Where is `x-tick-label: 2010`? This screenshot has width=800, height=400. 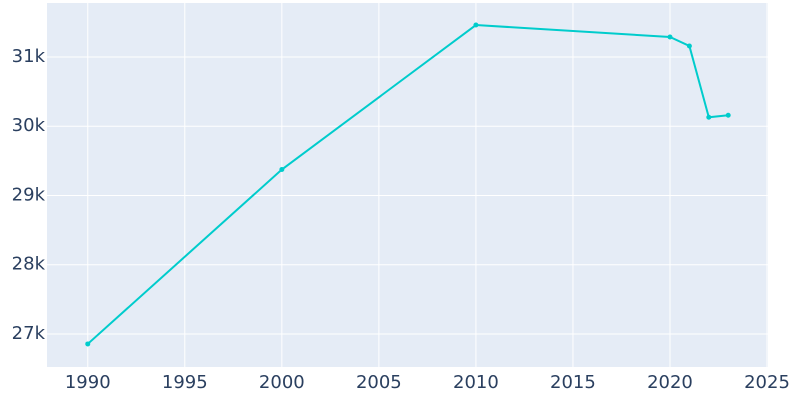
x-tick-label: 2010 is located at coordinates (476, 382).